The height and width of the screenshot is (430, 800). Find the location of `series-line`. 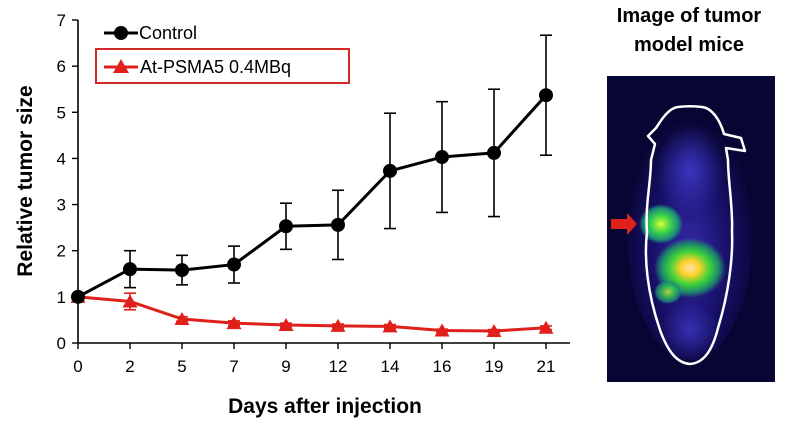

series-line is located at coordinates (312, 314).